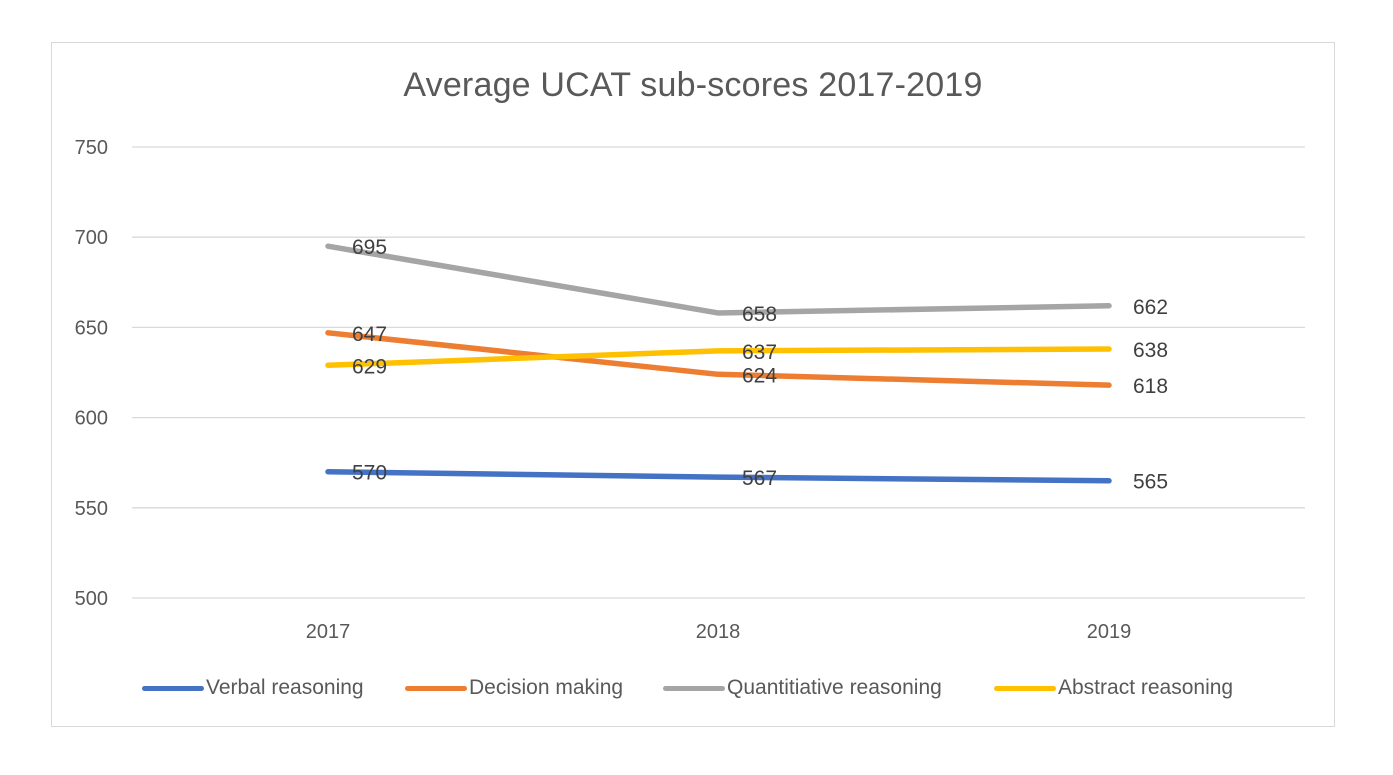  Describe the element at coordinates (693, 85) in the screenshot. I see `chart-title: Average UCAT sub-scores 2017-2019` at that location.